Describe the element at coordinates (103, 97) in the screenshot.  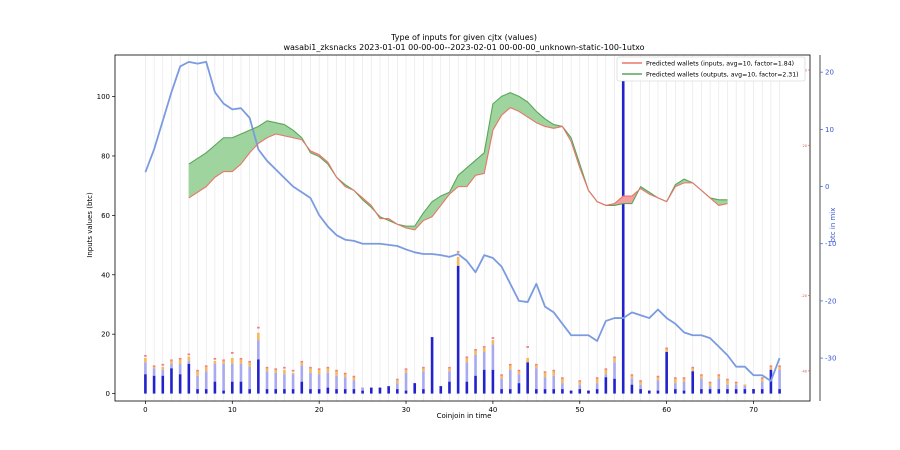
I see `y-tick-label: 100` at that location.